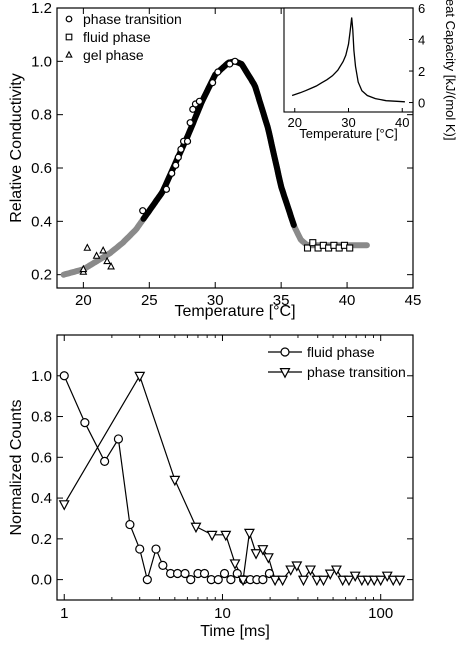 Image resolution: width=472 pixels, height=649 pixels. What do you see at coordinates (421, 103) in the screenshot?
I see `inset-y-tick-label: 0` at bounding box center [421, 103].